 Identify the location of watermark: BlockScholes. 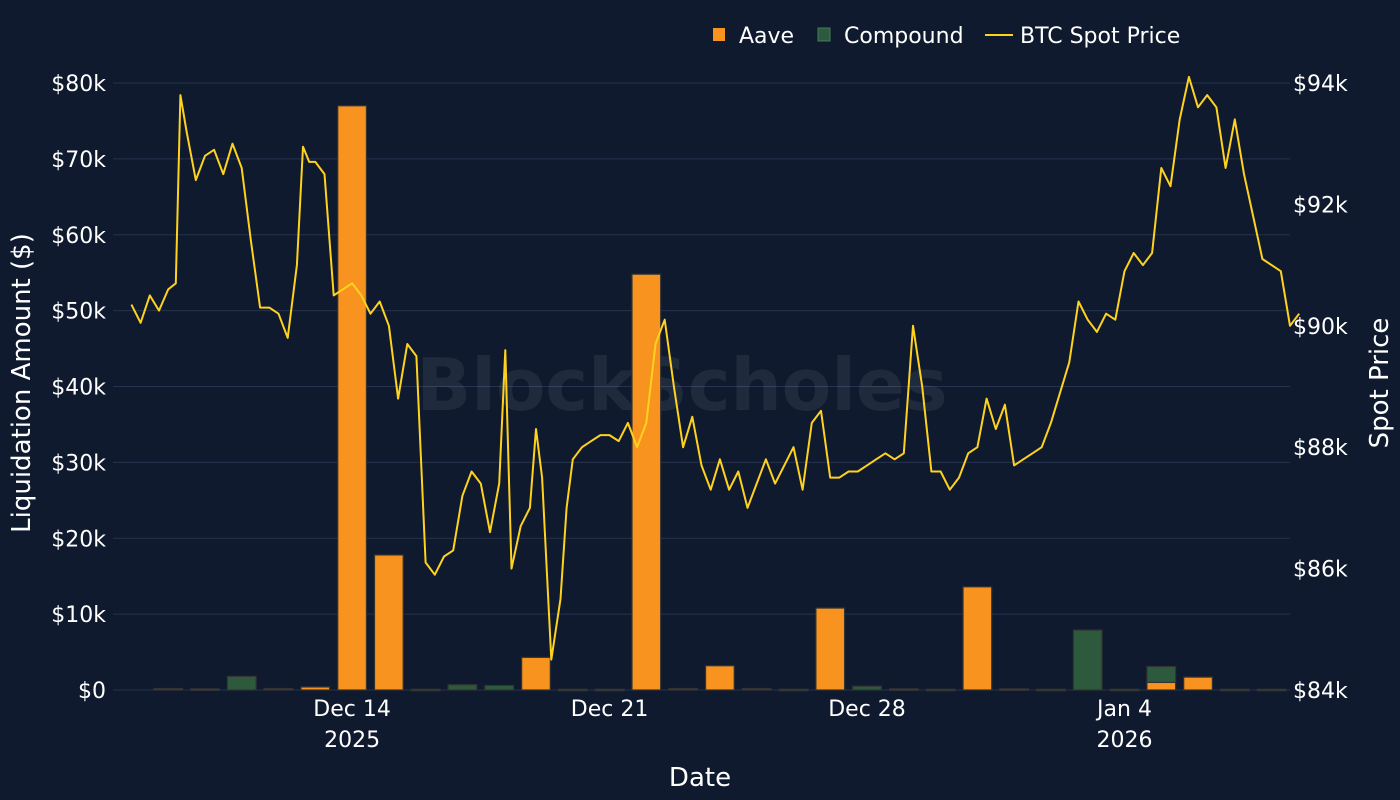
(681, 385).